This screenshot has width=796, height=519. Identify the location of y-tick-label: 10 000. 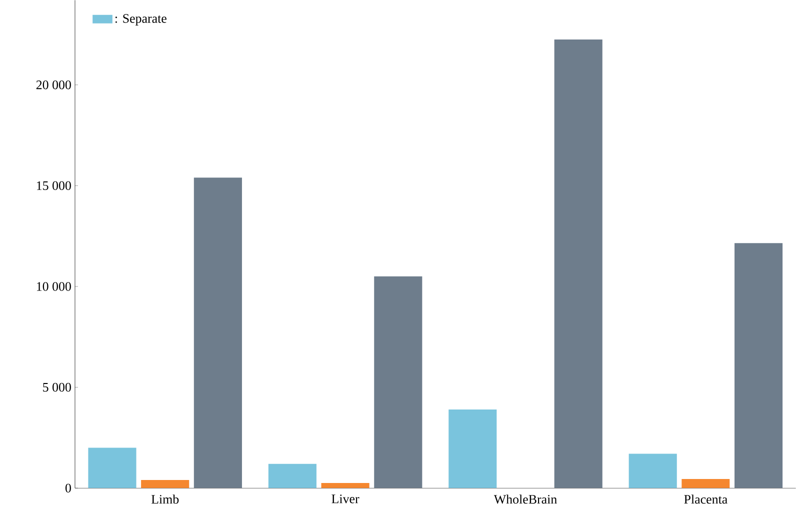
(54, 286).